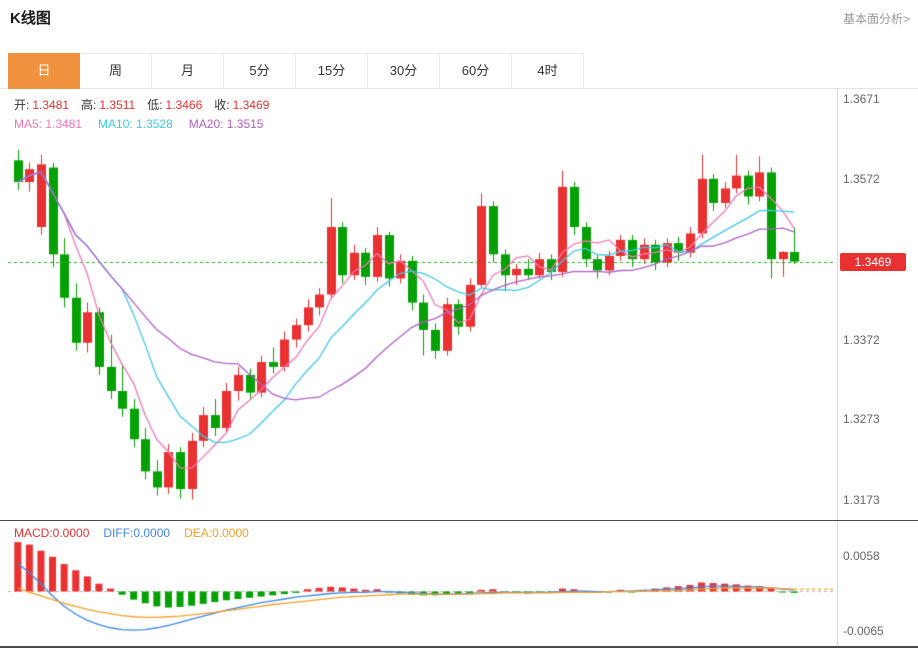 This screenshot has height=649, width=918. I want to click on dea-label: DEA:0.0000, so click(216, 533).